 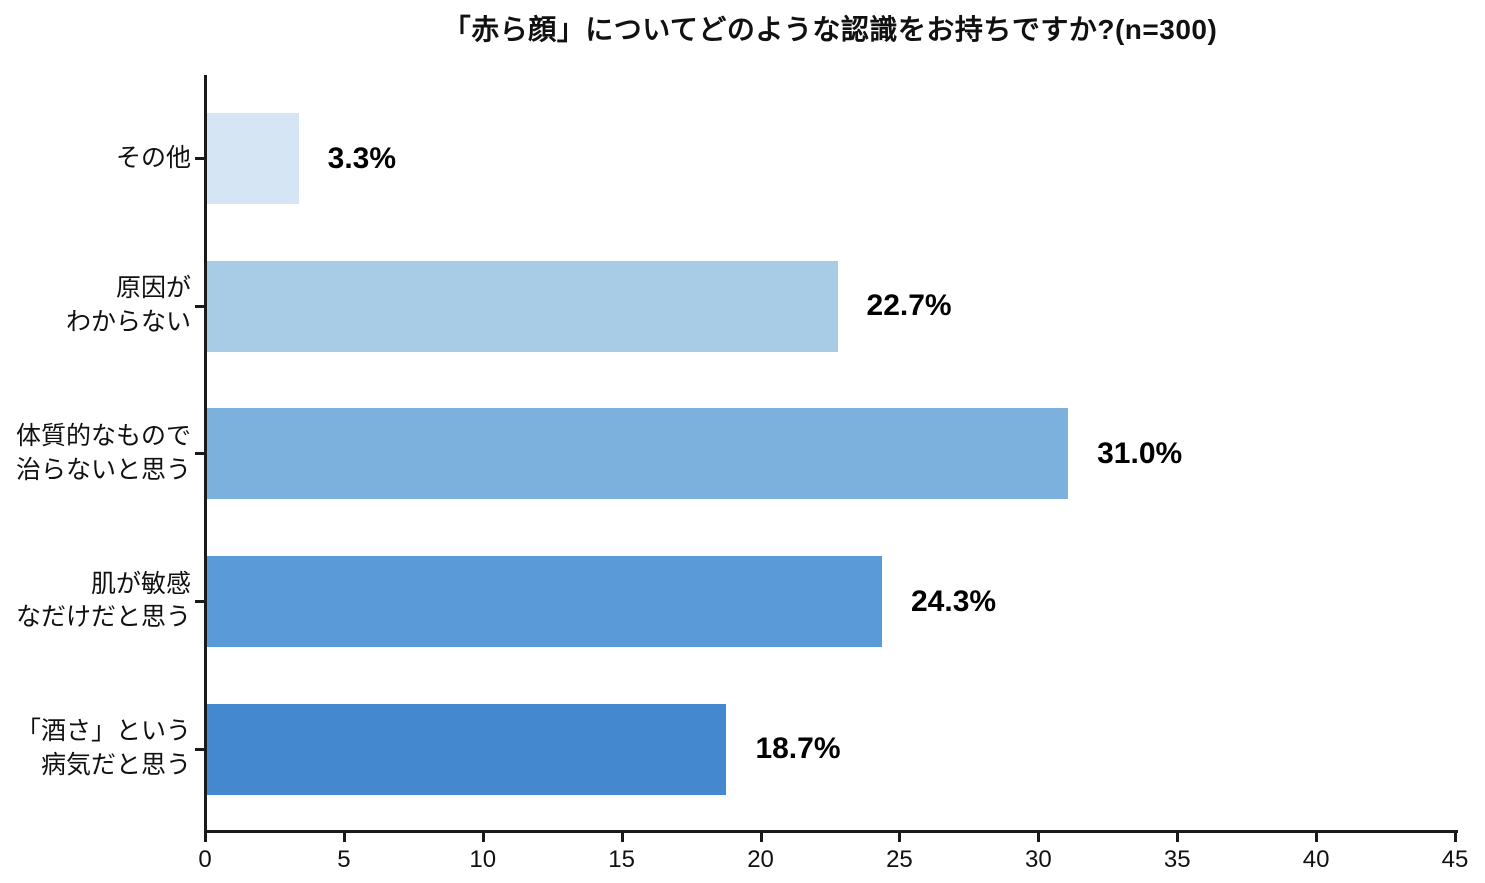 What do you see at coordinates (483, 859) in the screenshot?
I see `x-axis-tick-label: 10` at bounding box center [483, 859].